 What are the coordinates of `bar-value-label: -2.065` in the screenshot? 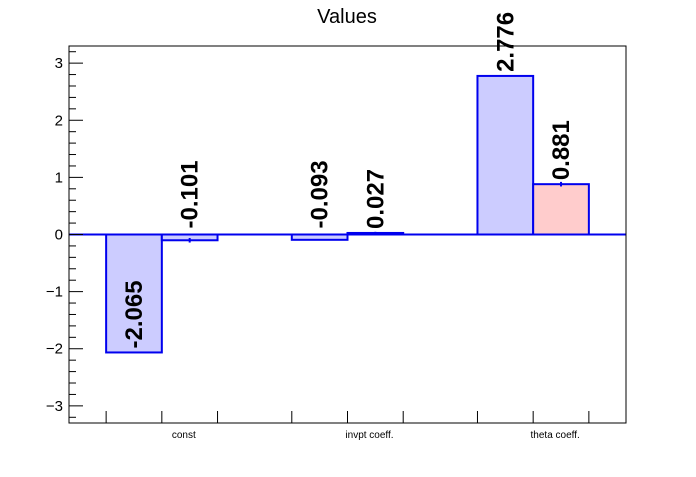 It's located at (134, 314).